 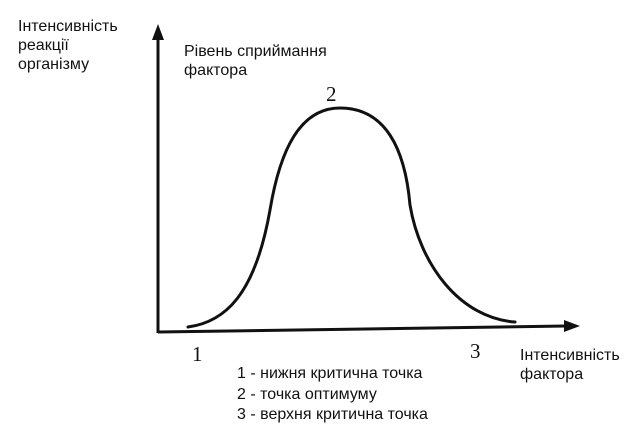 What do you see at coordinates (307, 394) in the screenshot?
I see `legend-item-optimum: 2 - точка оптимуму` at bounding box center [307, 394].